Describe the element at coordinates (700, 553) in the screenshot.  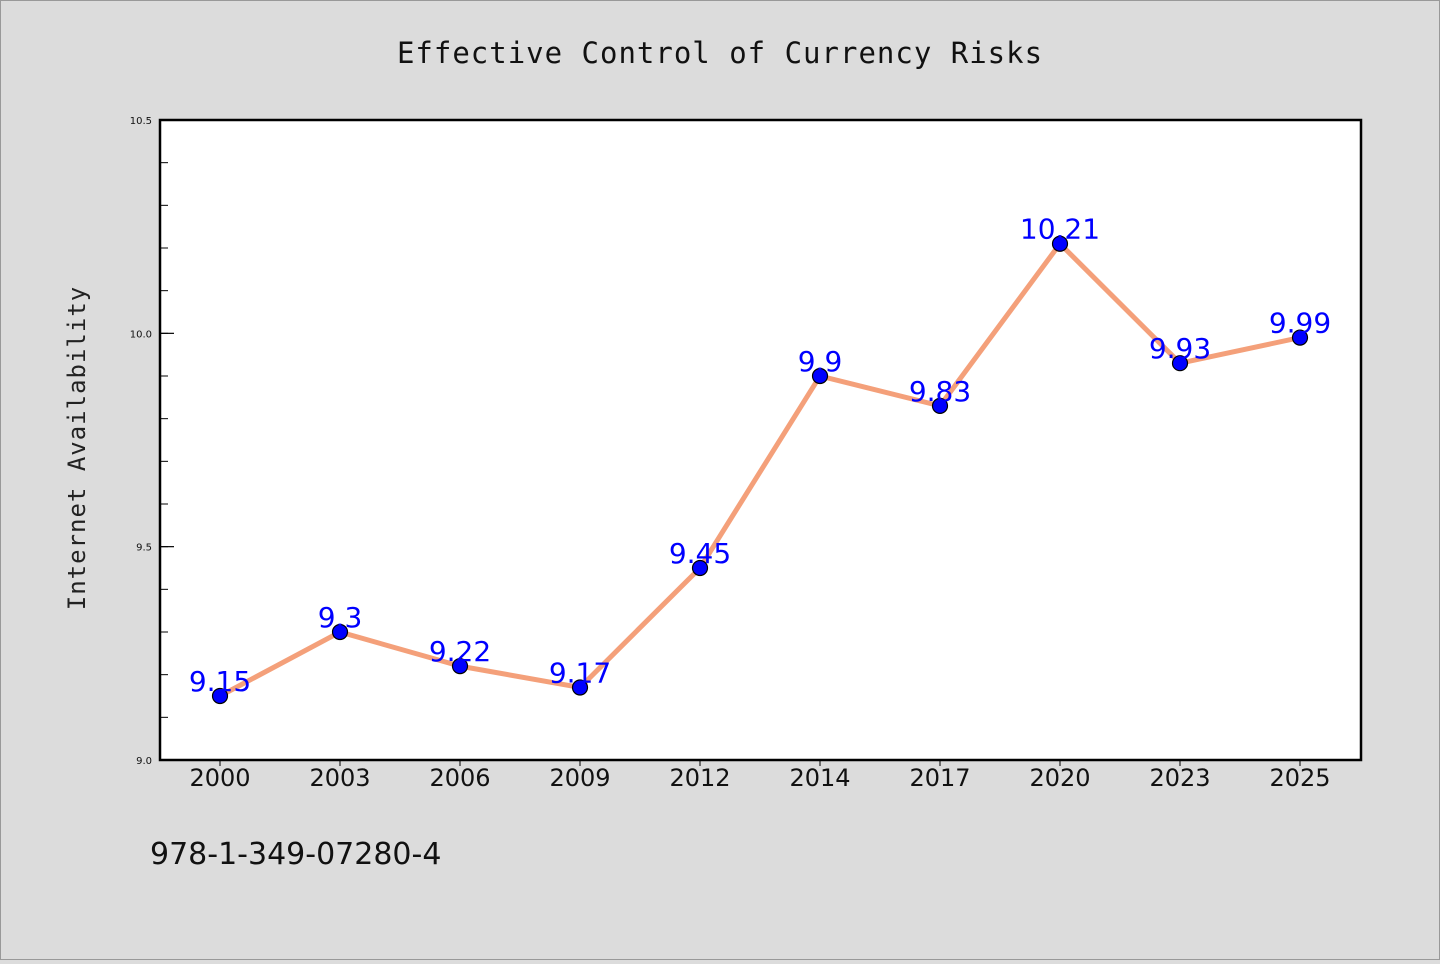
I see `data-label: 9.45` at that location.